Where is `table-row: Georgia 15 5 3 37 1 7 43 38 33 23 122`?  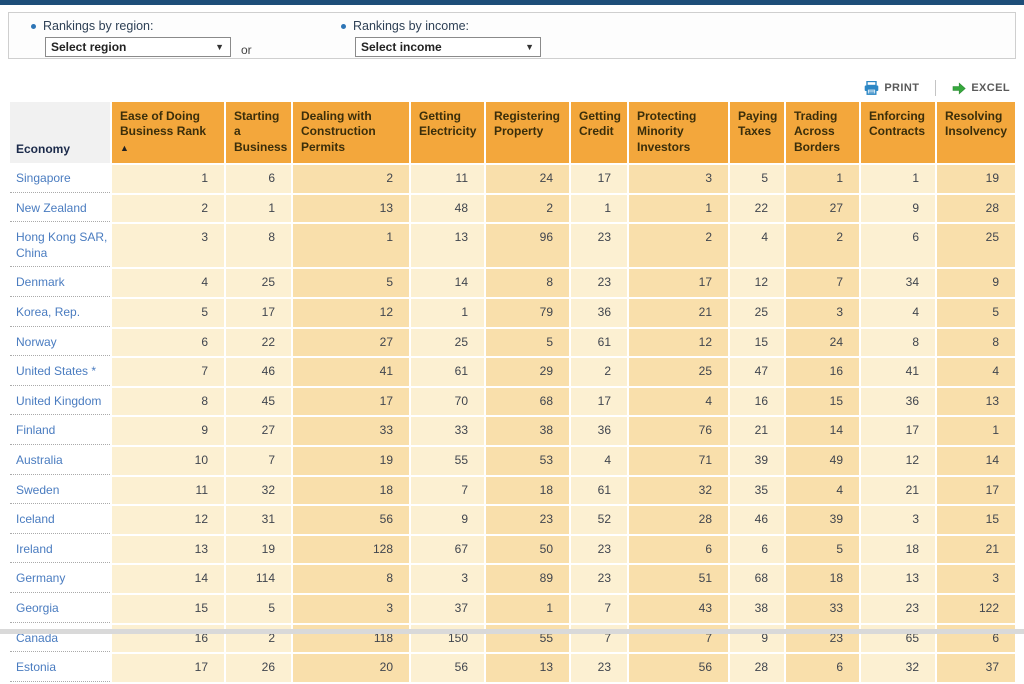
table-row: Georgia 15 5 3 37 1 7 43 38 33 23 122 is located at coordinates (512, 608).